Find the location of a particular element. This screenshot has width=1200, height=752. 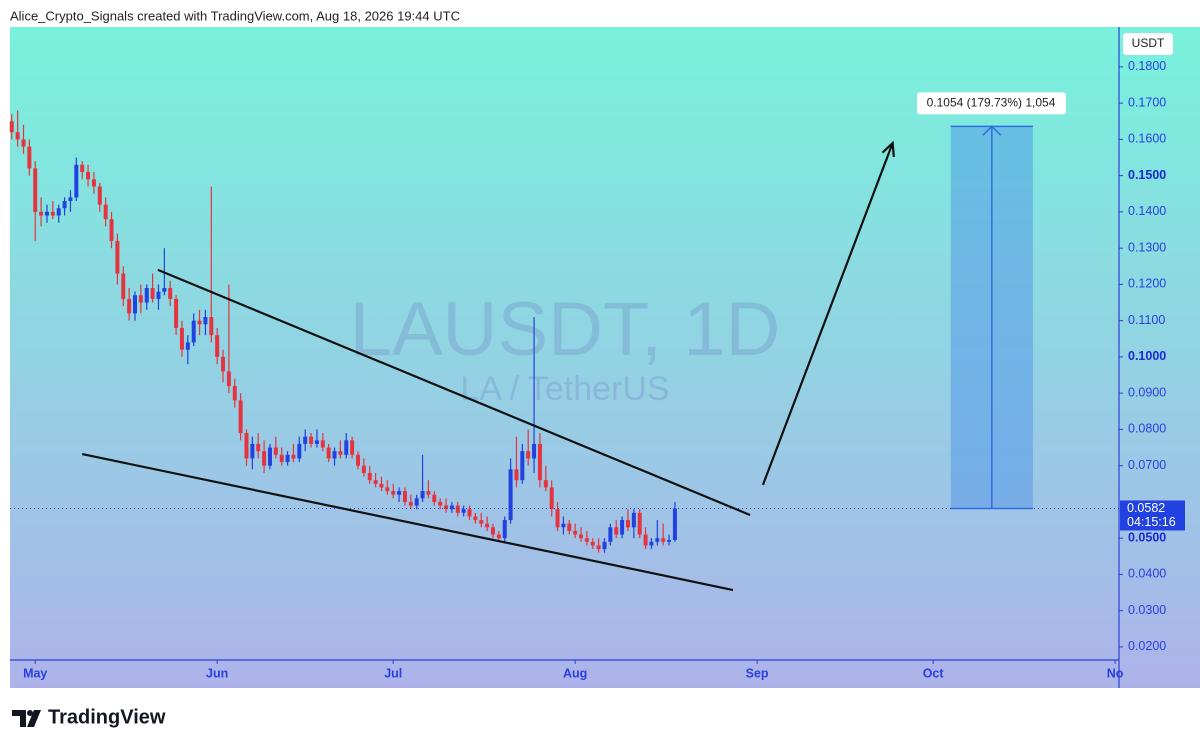

last-price-label: 0.0582 is located at coordinates (1146, 508).